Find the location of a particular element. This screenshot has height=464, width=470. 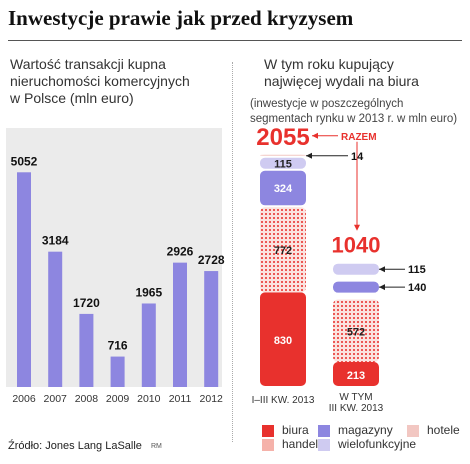

left-subtitle-line-2: nieruchomości komercyjnych is located at coordinates (100, 81).